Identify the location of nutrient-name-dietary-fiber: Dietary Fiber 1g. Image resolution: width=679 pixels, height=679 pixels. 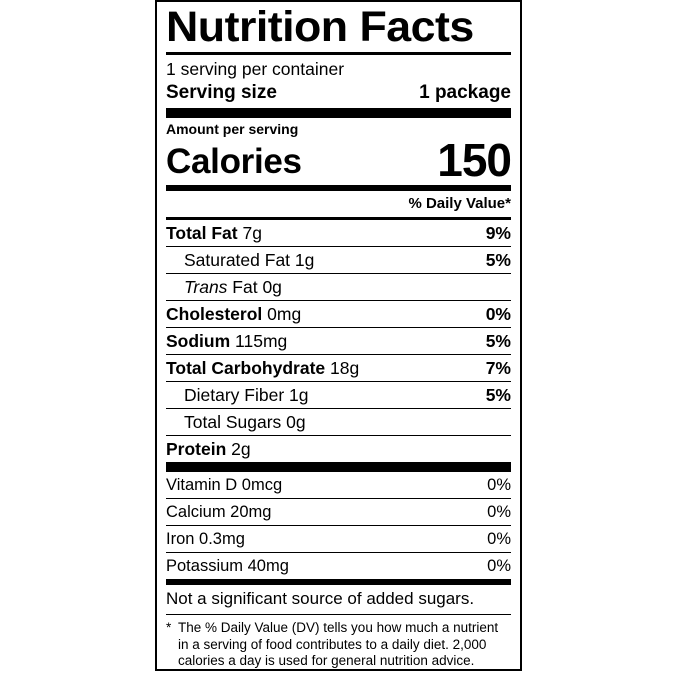
(246, 394).